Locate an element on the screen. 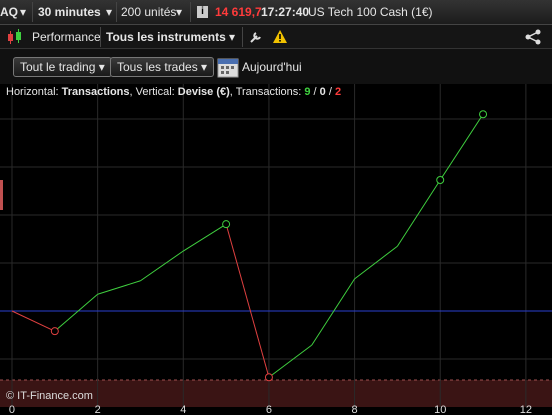  x-tick-label: 0 is located at coordinates (12, 409).